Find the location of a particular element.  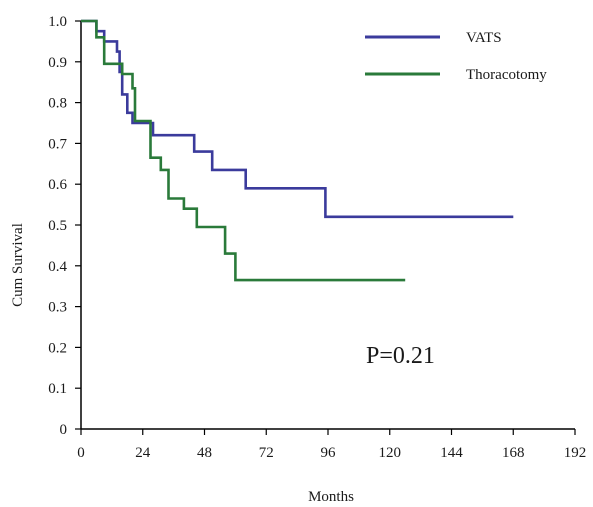

y-tick-label: 0.4 is located at coordinates (57, 267).